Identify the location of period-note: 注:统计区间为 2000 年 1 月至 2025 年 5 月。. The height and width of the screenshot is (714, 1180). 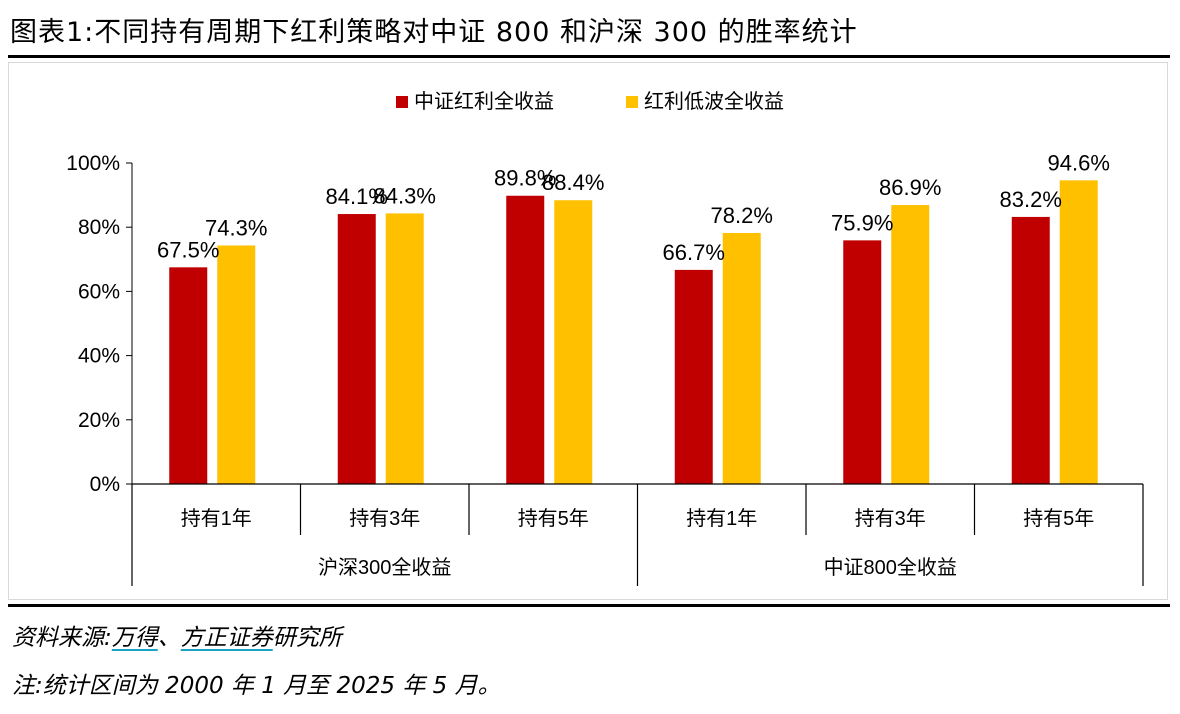
(256, 686).